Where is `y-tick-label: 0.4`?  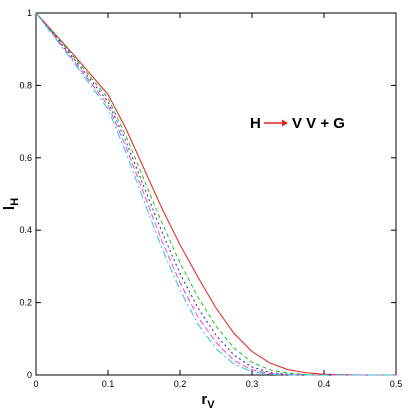
y-tick-label: 0.4 is located at coordinates (25, 230).